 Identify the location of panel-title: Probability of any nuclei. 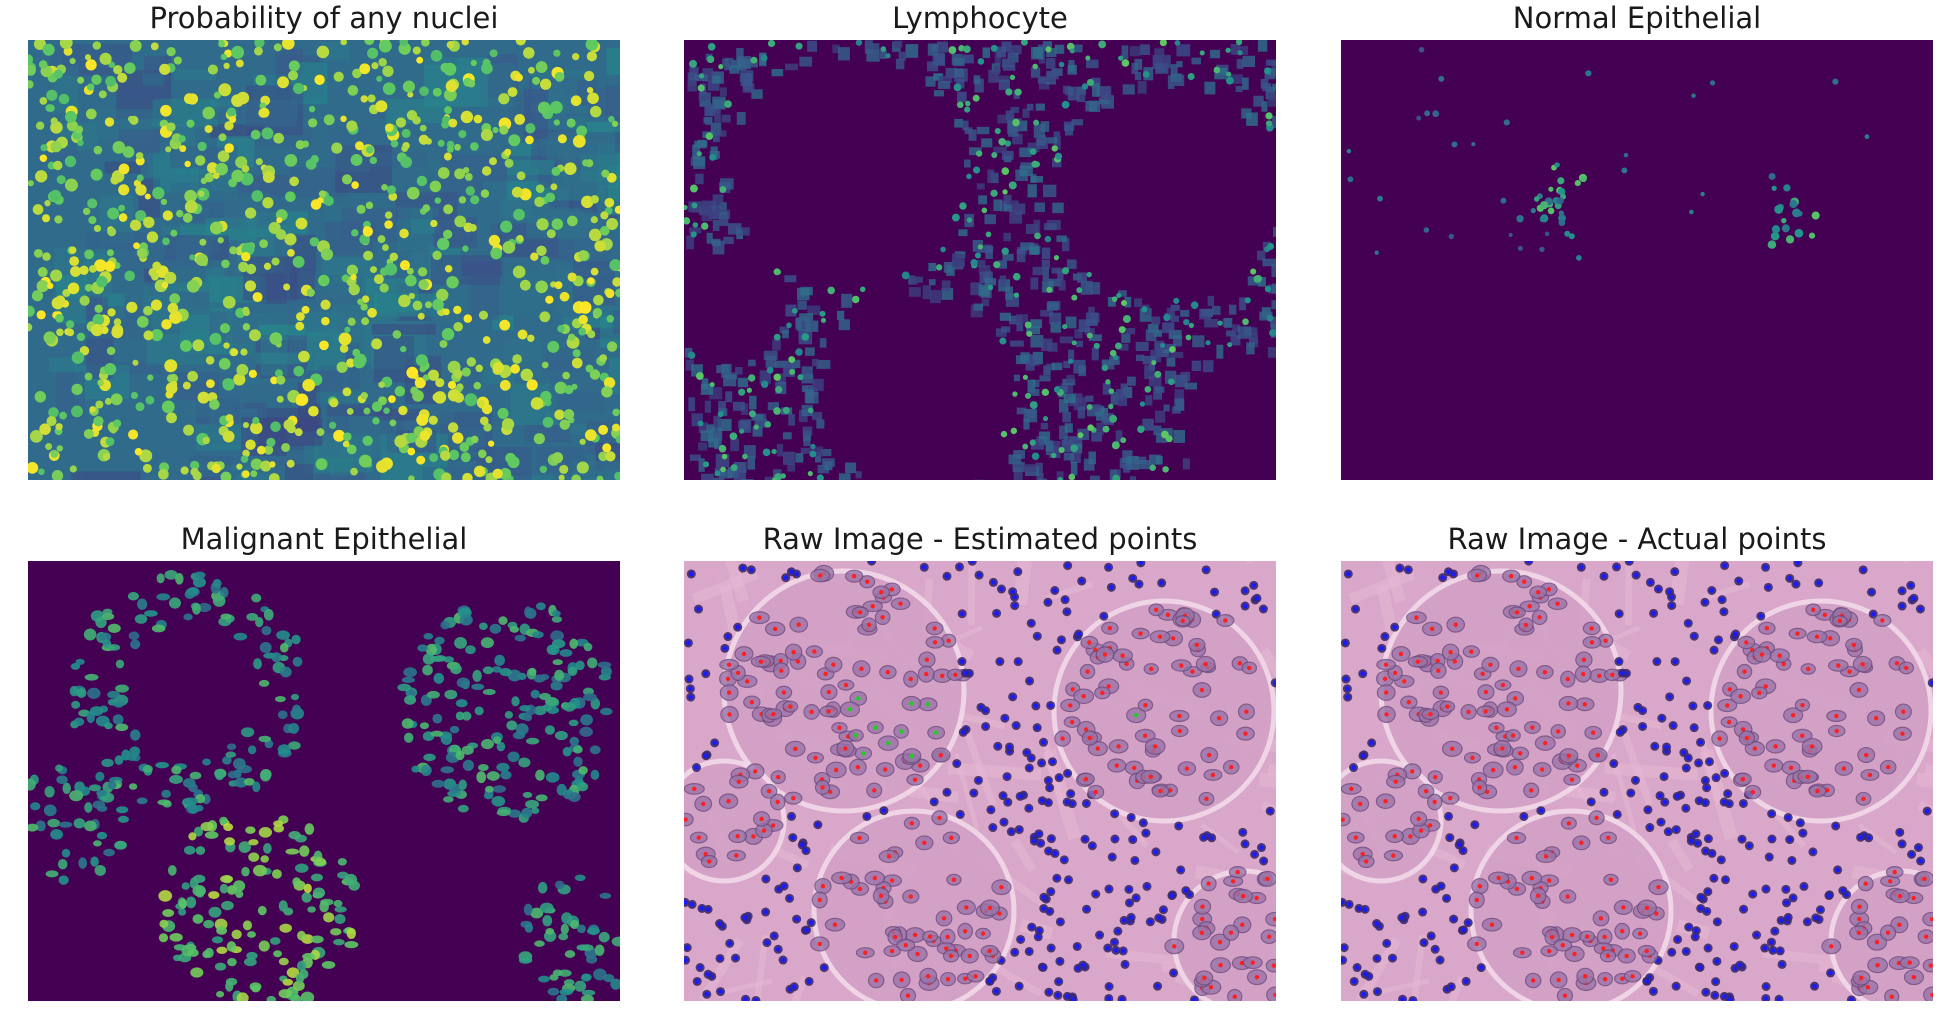
(324, 18).